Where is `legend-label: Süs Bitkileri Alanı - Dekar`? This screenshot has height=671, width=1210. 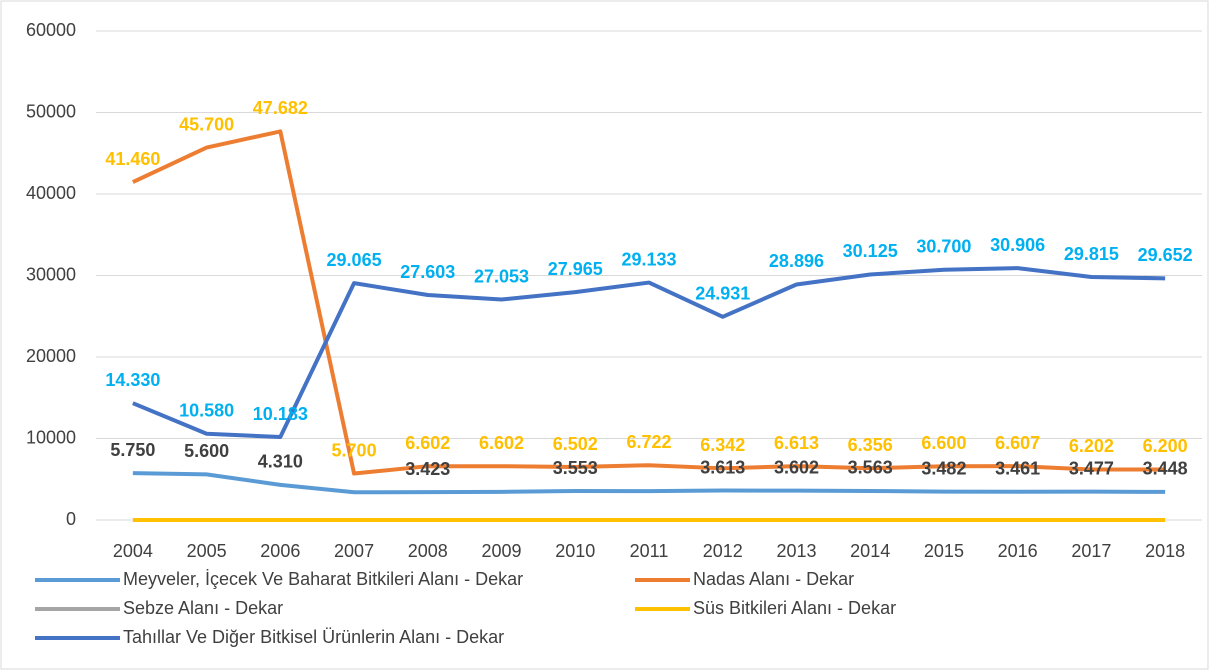
legend-label: Süs Bitkileri Alanı - Dekar is located at coordinates (794, 608).